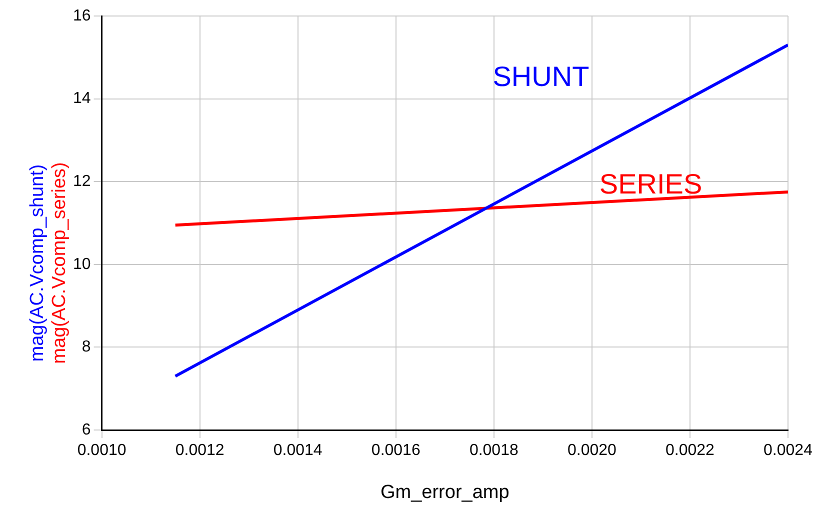 The height and width of the screenshot is (518, 828). I want to click on y-tick-label: 8, so click(86, 347).